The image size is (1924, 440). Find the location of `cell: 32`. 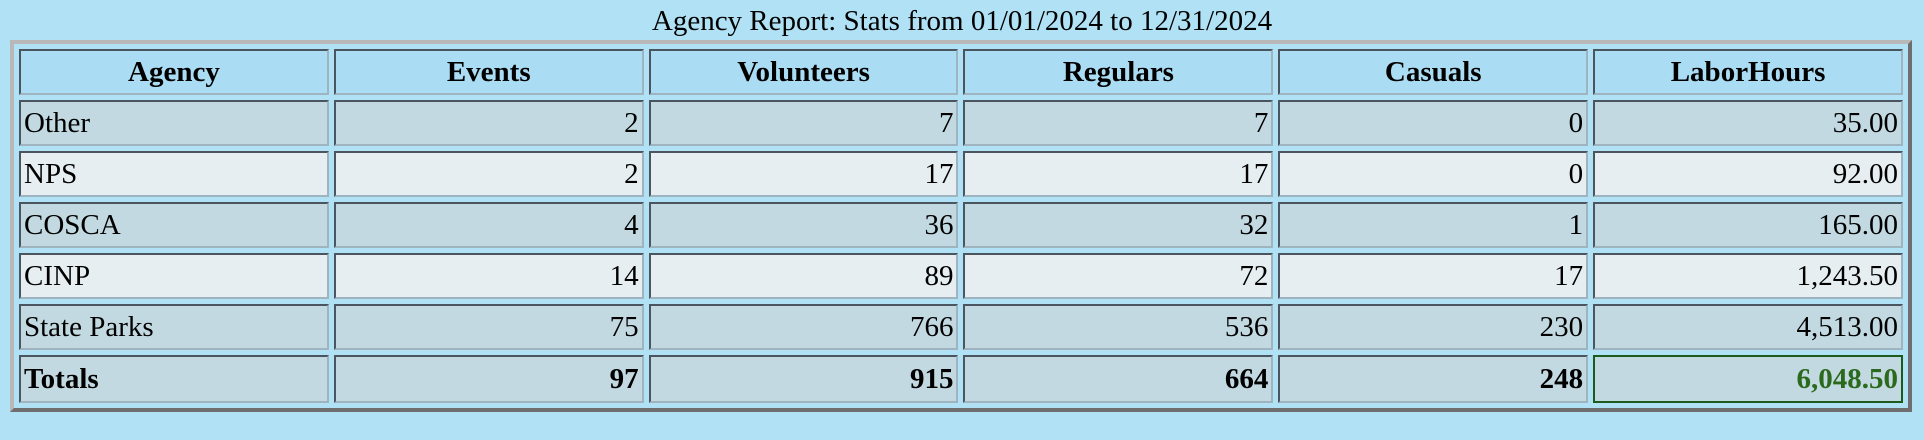

cell: 32 is located at coordinates (1118, 225).